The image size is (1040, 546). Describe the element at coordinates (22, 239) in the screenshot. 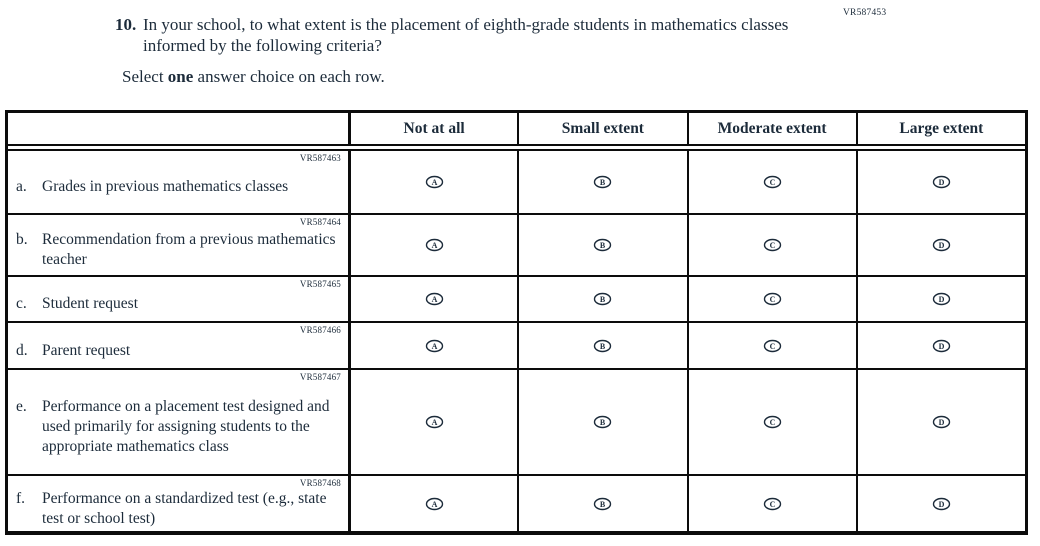

I see `row-b-letter: b.` at that location.